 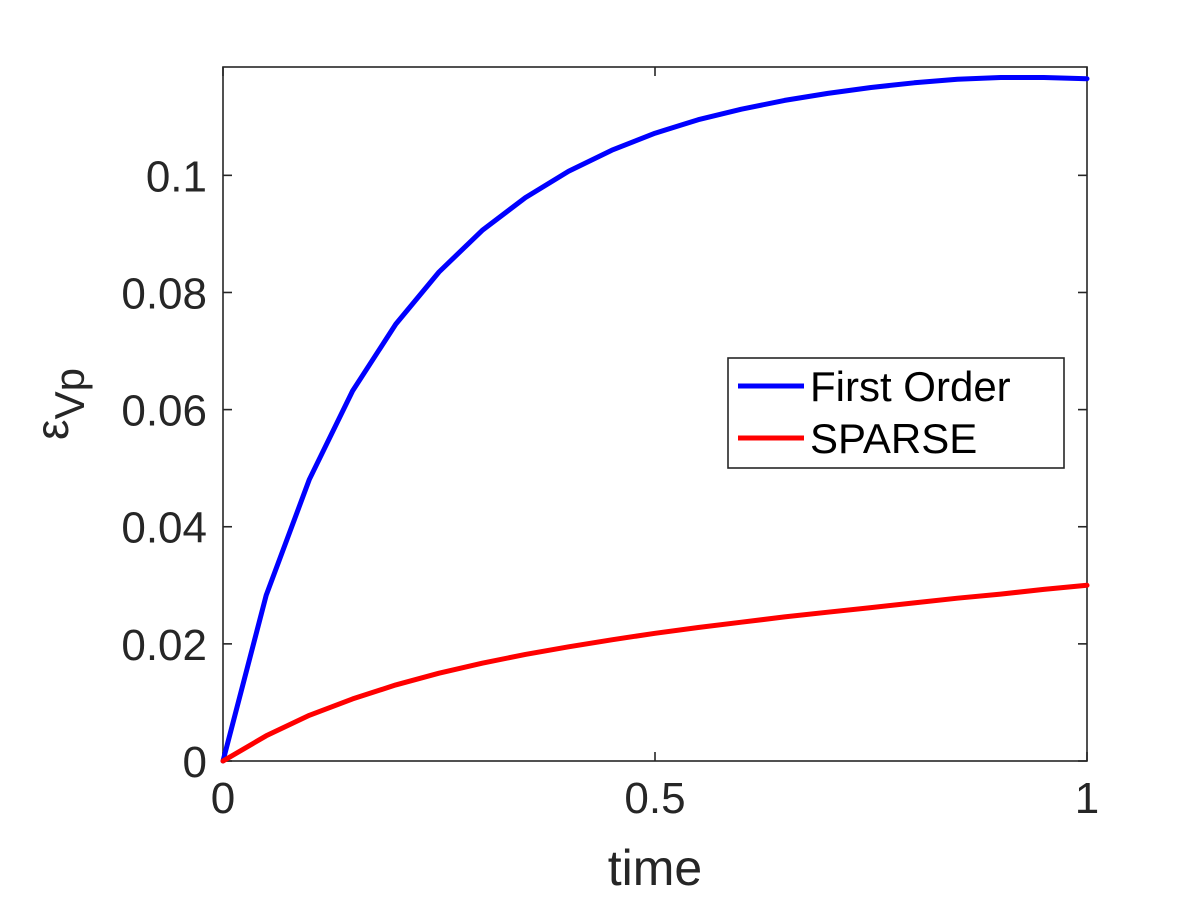 I want to click on x-tick-label: 0.5, so click(x=654, y=798).